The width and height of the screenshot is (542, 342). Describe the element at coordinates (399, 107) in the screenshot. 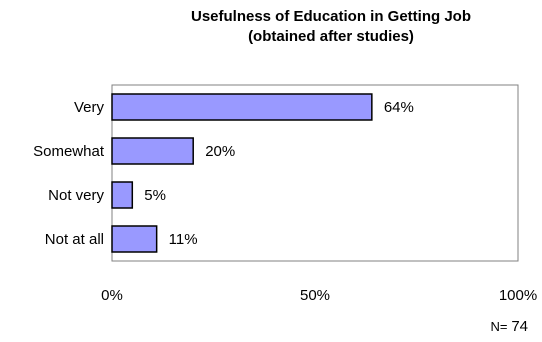

I see `data-label: 64%` at that location.